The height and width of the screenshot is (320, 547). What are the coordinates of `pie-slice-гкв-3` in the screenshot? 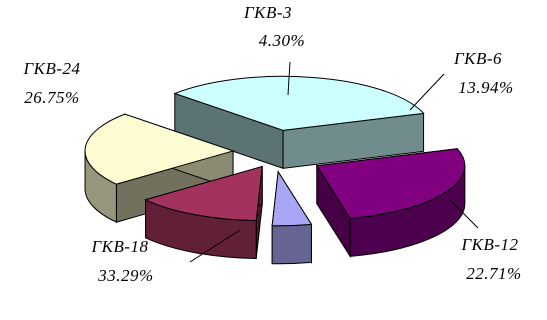 It's located at (292, 217).